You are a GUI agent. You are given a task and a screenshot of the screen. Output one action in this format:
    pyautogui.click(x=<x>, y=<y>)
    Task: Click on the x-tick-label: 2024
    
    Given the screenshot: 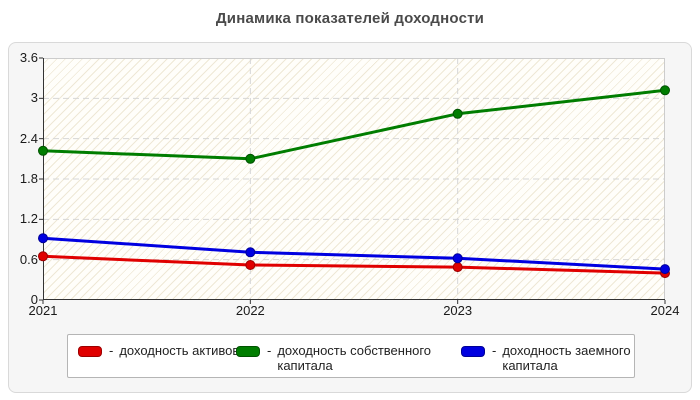 What is the action you would take?
    pyautogui.click(x=665, y=310)
    